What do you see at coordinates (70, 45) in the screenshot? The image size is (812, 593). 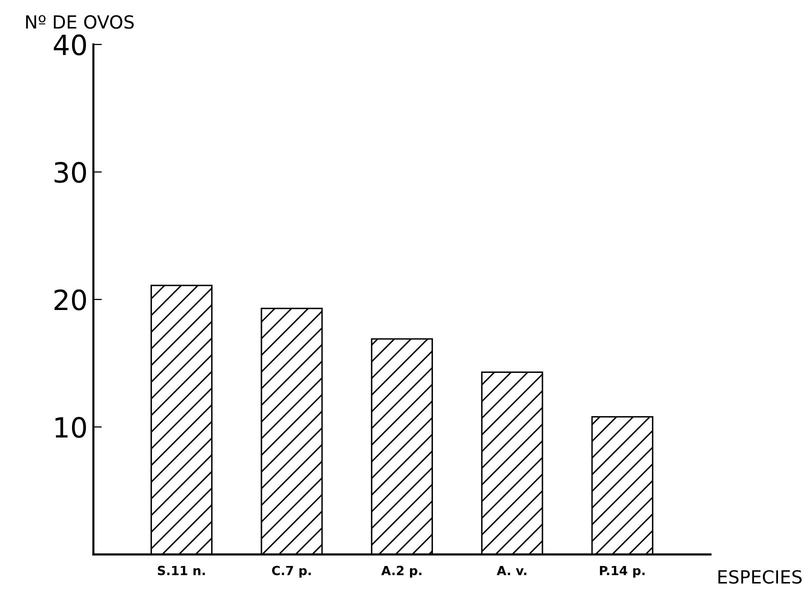 I see `y-tick-label: 40` at bounding box center [70, 45].